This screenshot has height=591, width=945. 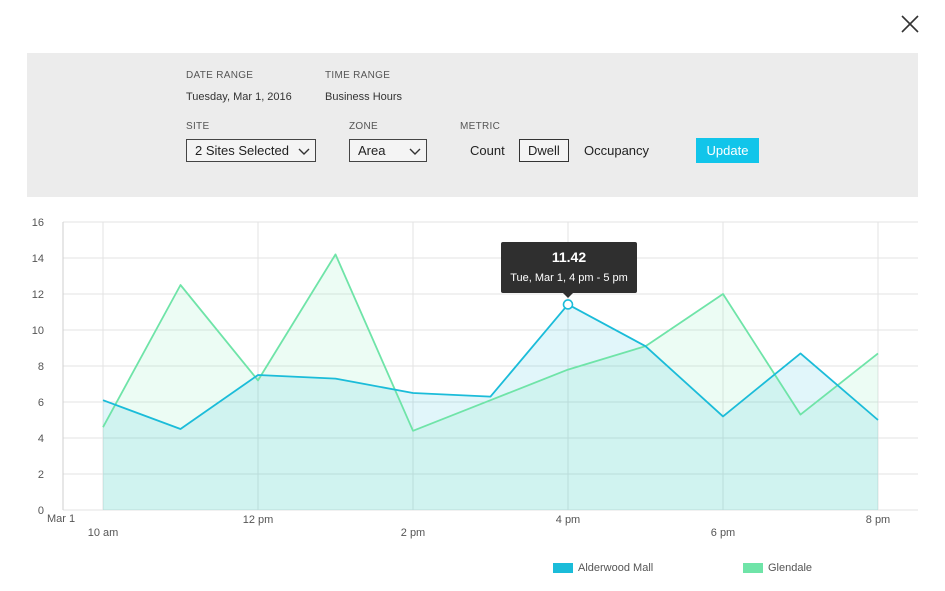 What do you see at coordinates (568, 520) in the screenshot?
I see `x-tick-label: 4 pm` at bounding box center [568, 520].